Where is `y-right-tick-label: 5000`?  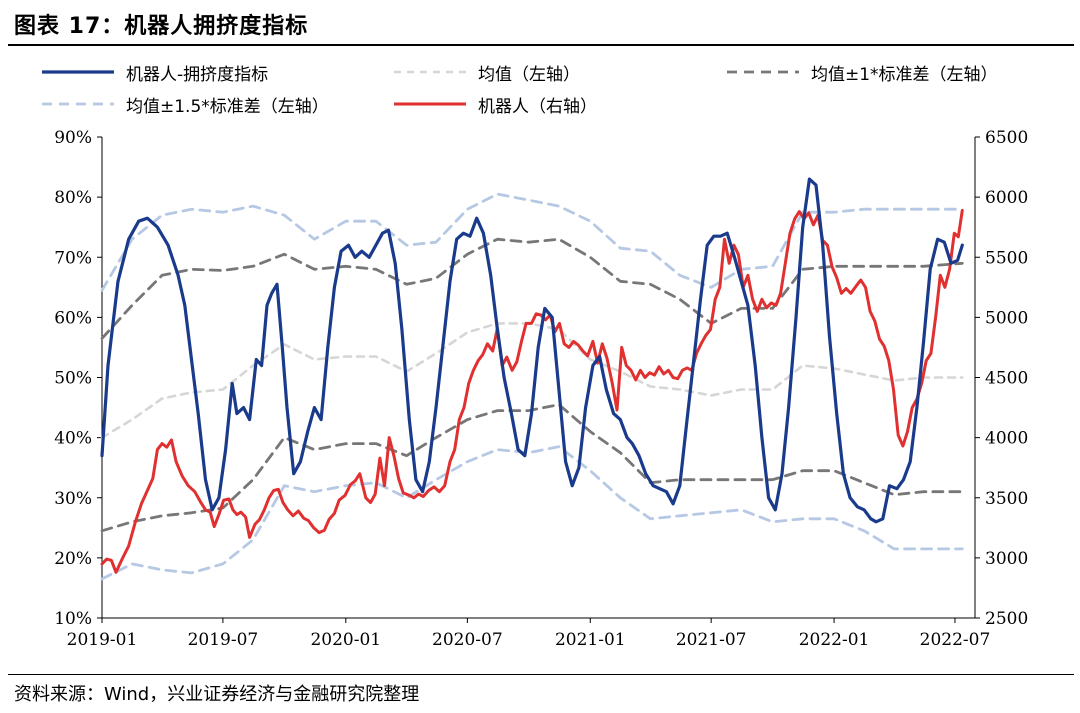 y-right-tick-label: 5000 is located at coordinates (1006, 318).